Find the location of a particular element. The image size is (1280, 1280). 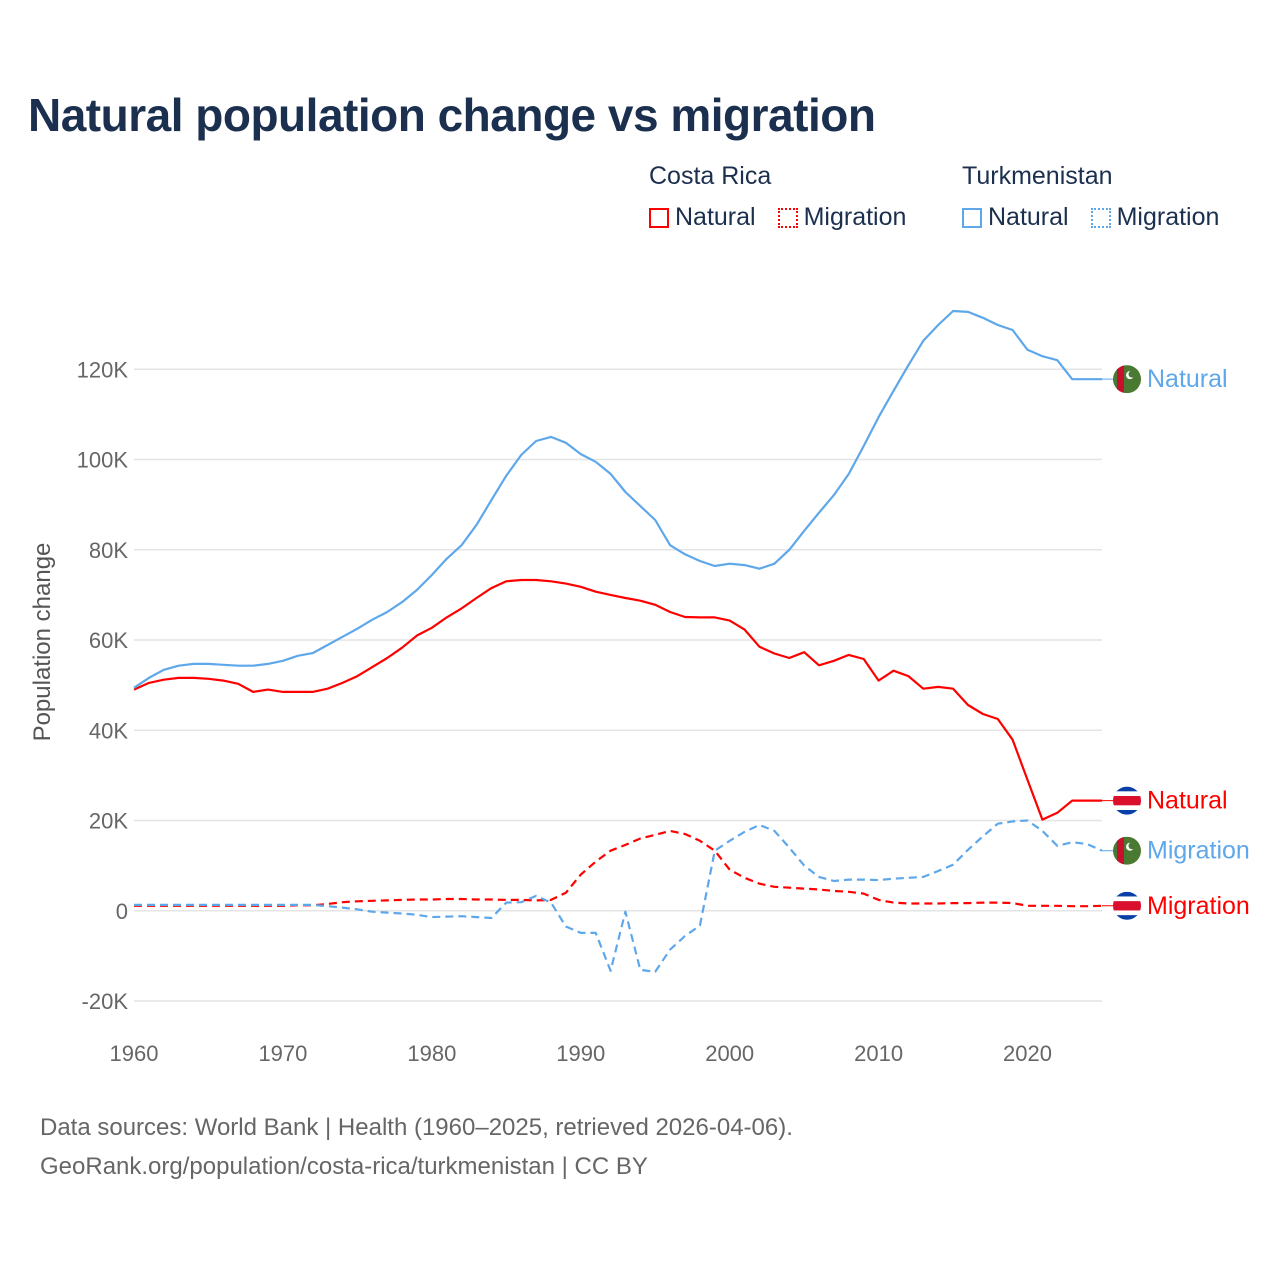

legend-costa-rica: Costa Rica Natural Migration is located at coordinates (777, 197).